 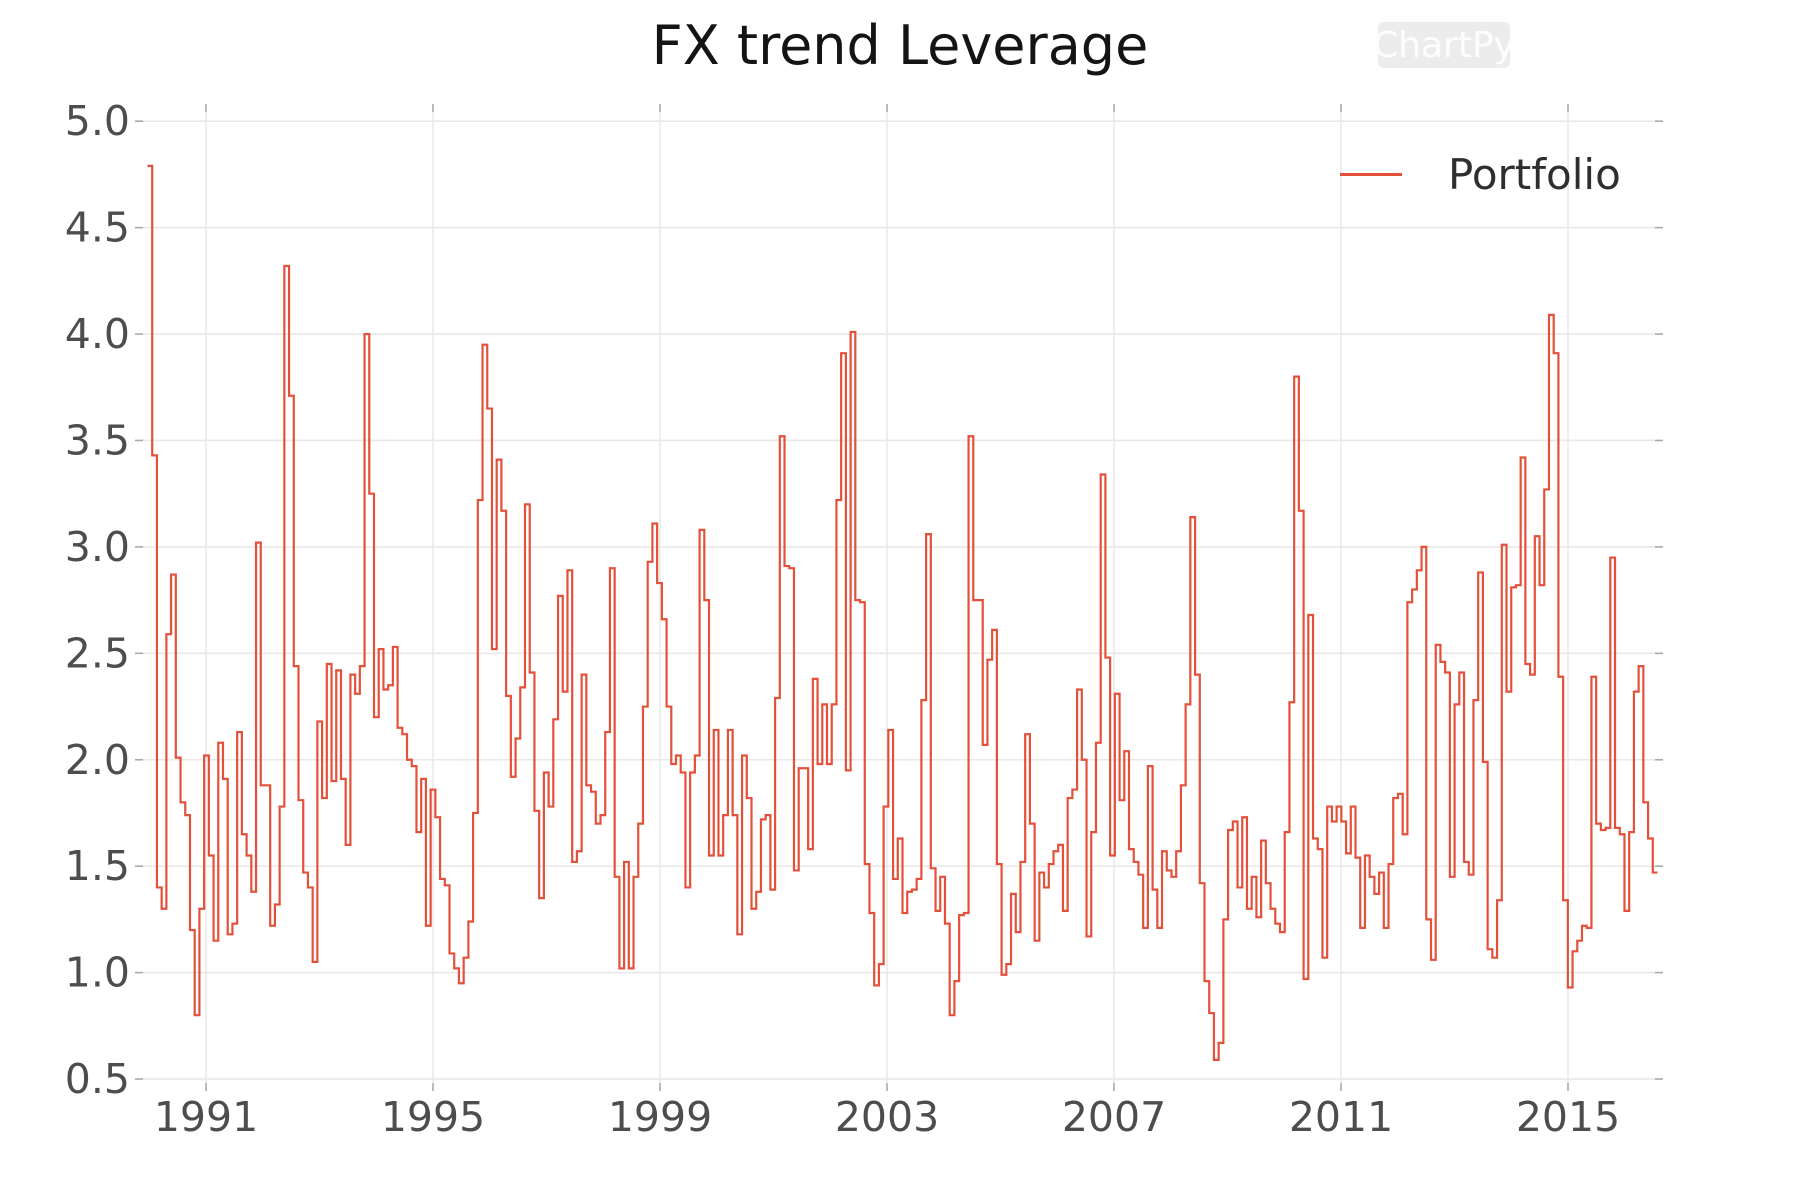 I want to click on y-axis-tick-label: 5.0, so click(x=97, y=121).